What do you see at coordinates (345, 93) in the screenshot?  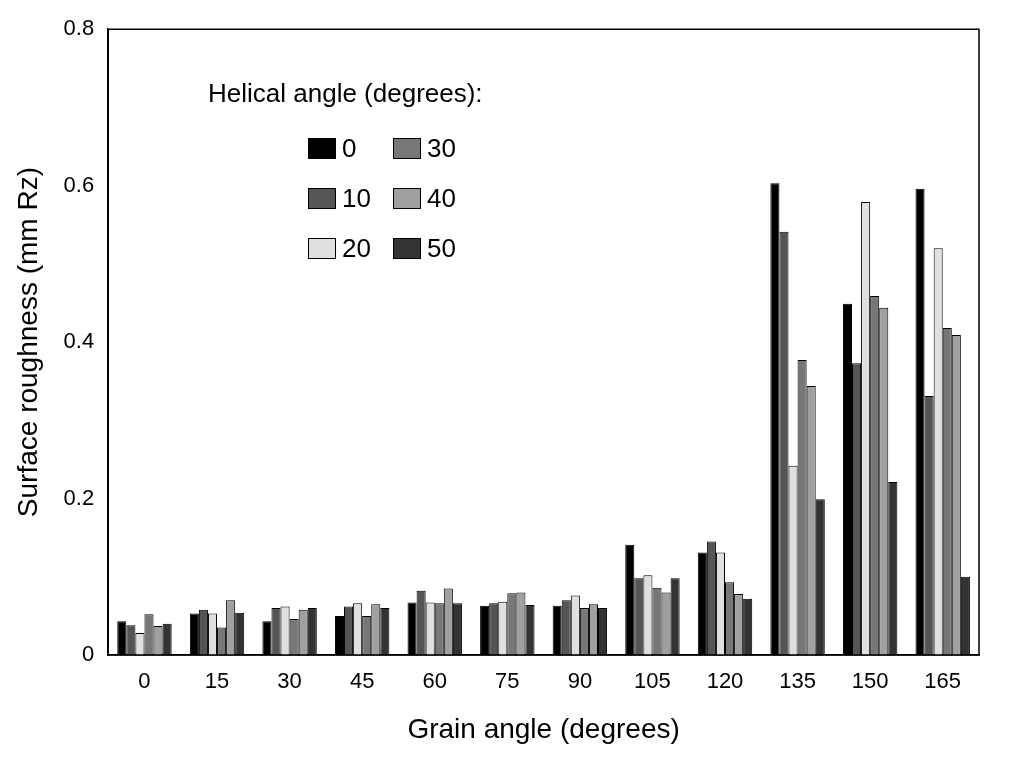 I see `legend-title: Helical angle (degrees):` at bounding box center [345, 93].